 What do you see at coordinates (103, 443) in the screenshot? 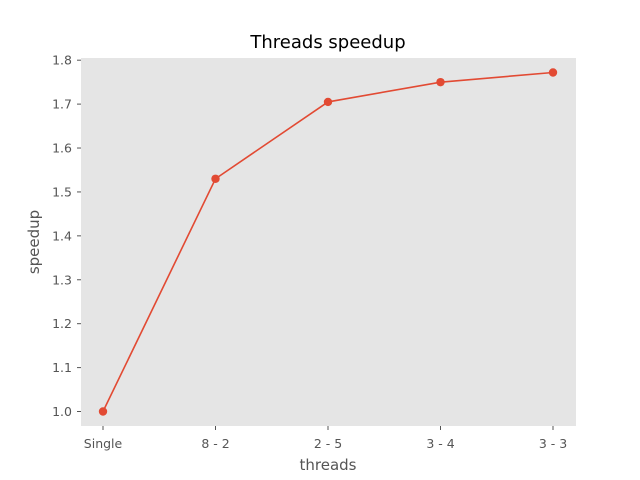
I see `x-tick-label: Single` at bounding box center [103, 443].